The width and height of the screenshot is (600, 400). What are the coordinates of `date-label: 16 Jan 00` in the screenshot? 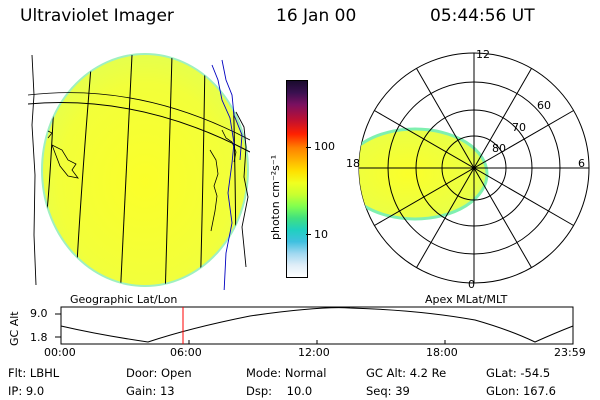 It's located at (316, 16).